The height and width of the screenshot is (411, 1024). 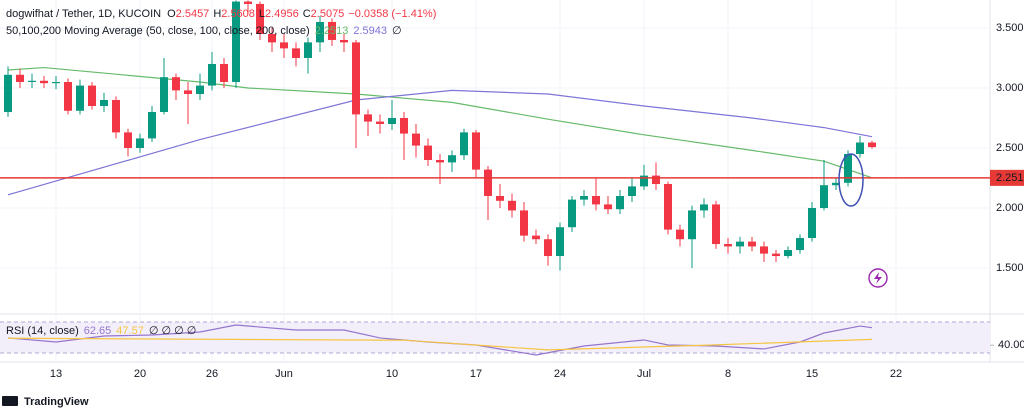 What do you see at coordinates (476, 374) in the screenshot?
I see `x-tick-label: 17` at bounding box center [476, 374].